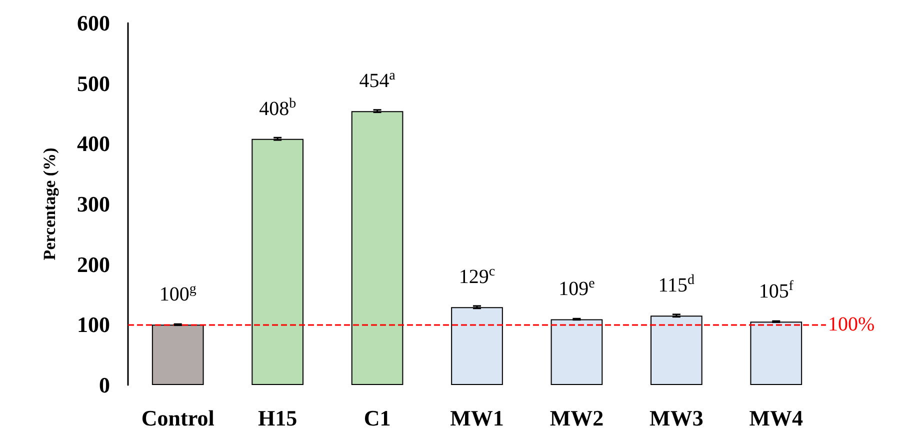  I want to click on y-tick-label: 400, so click(93, 143).